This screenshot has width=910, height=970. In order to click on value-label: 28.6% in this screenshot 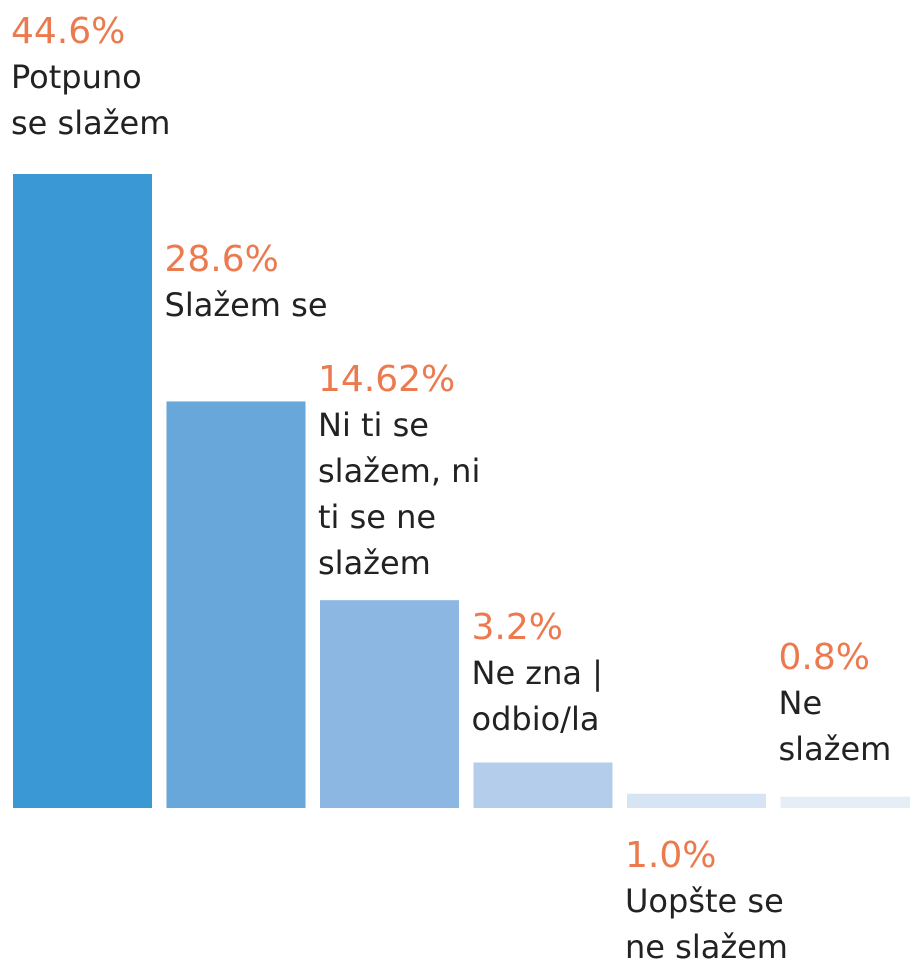, I will do `click(265, 260)`.